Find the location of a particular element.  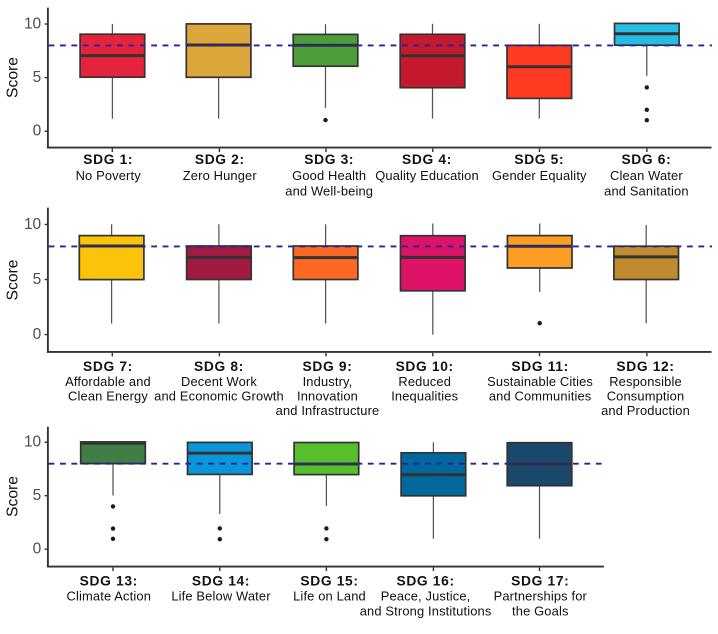

svg-text: Life on Land is located at coordinates (329, 596).